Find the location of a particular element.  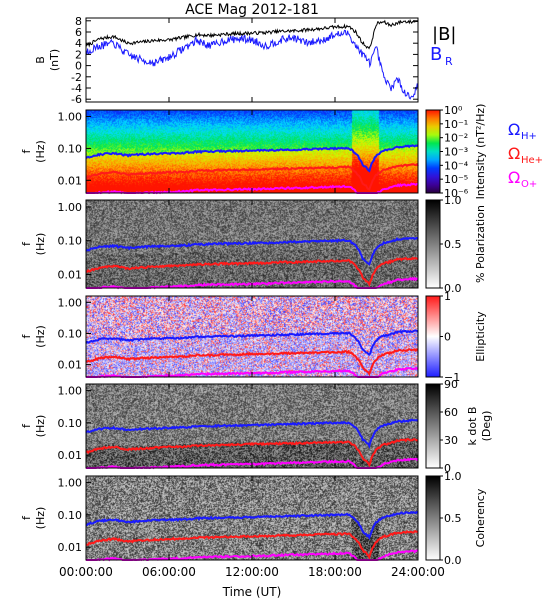

y-axis-label-polarization: f is located at coordinates (26, 243).